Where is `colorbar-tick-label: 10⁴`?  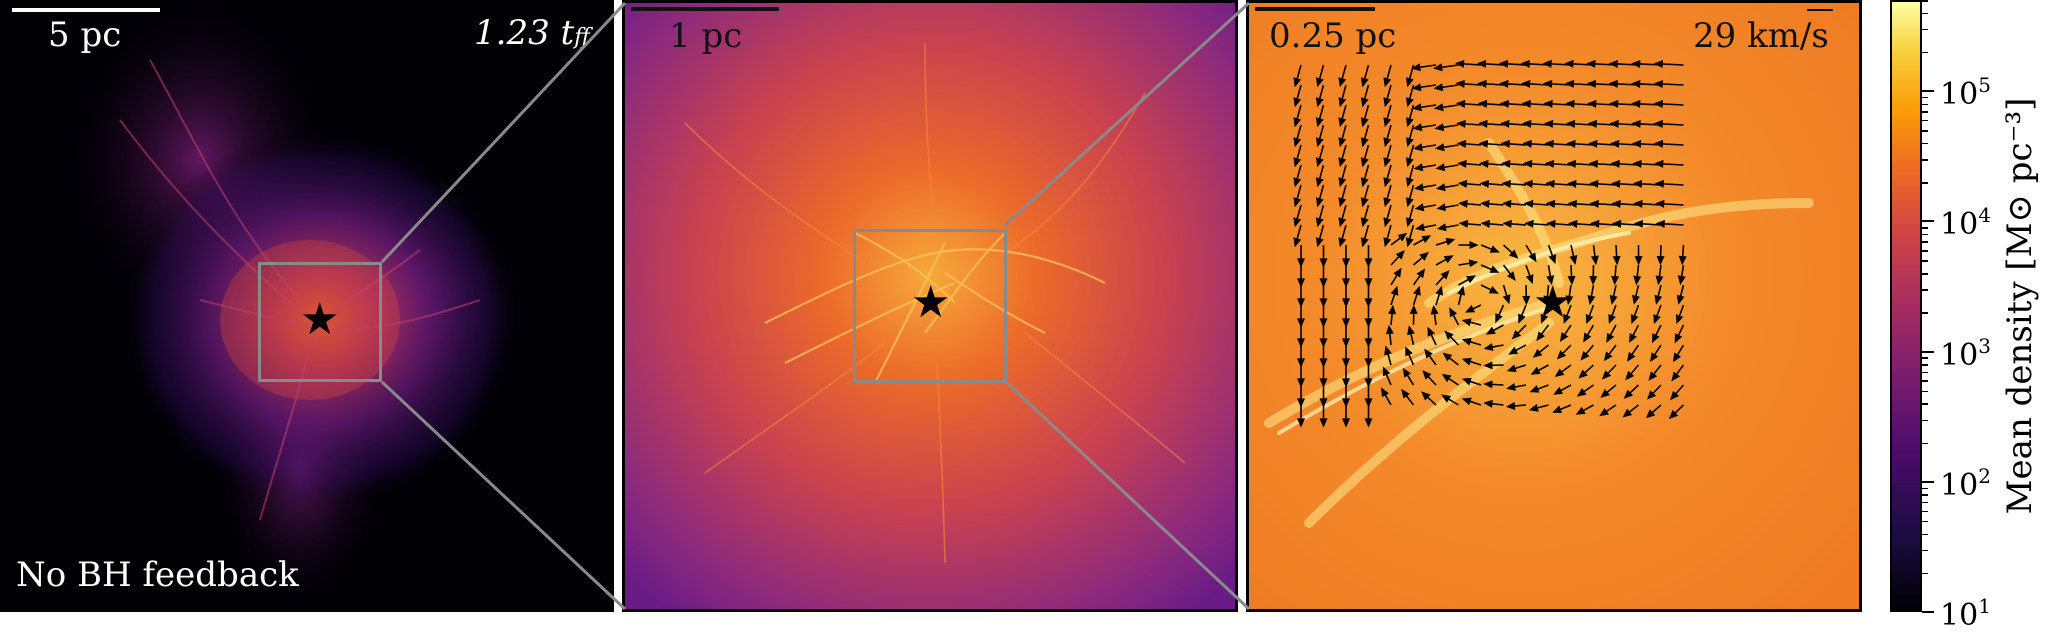
colorbar-tick-label: 10⁴ is located at coordinates (1965, 222).